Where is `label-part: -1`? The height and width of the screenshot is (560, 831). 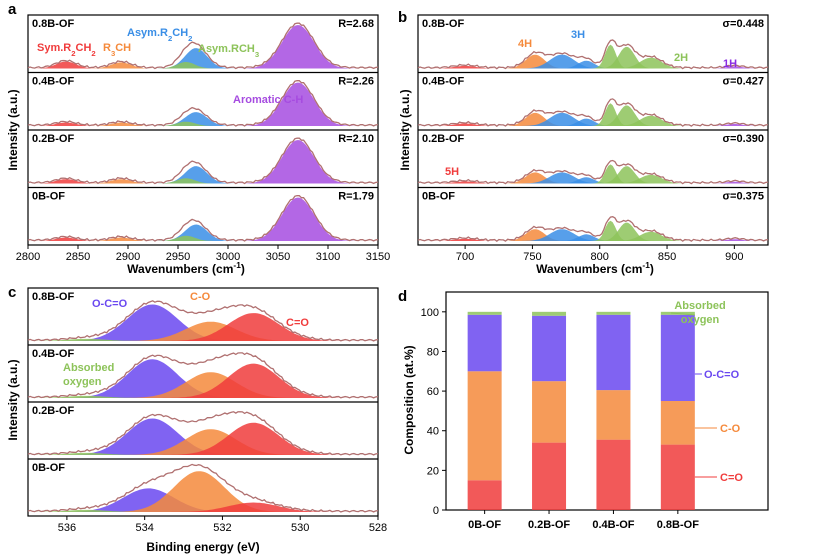 label-part: -1 is located at coordinates (646, 265).